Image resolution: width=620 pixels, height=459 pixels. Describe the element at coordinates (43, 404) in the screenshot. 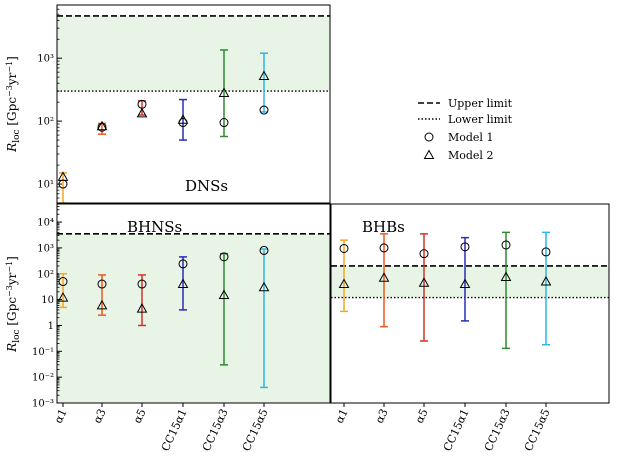

I see `y-tick-label: 10⁻³` at that location.